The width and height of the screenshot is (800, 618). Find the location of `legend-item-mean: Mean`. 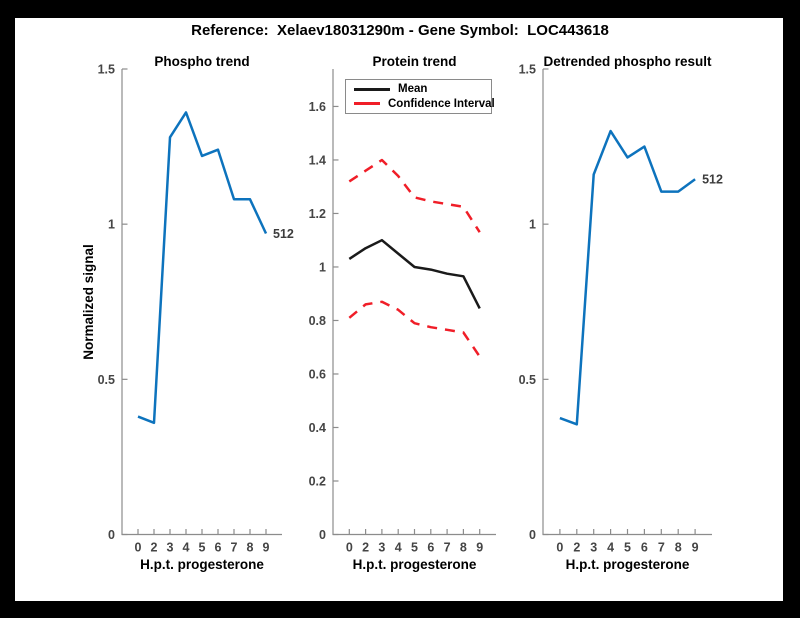

legend-item-mean: Mean is located at coordinates (418, 89).